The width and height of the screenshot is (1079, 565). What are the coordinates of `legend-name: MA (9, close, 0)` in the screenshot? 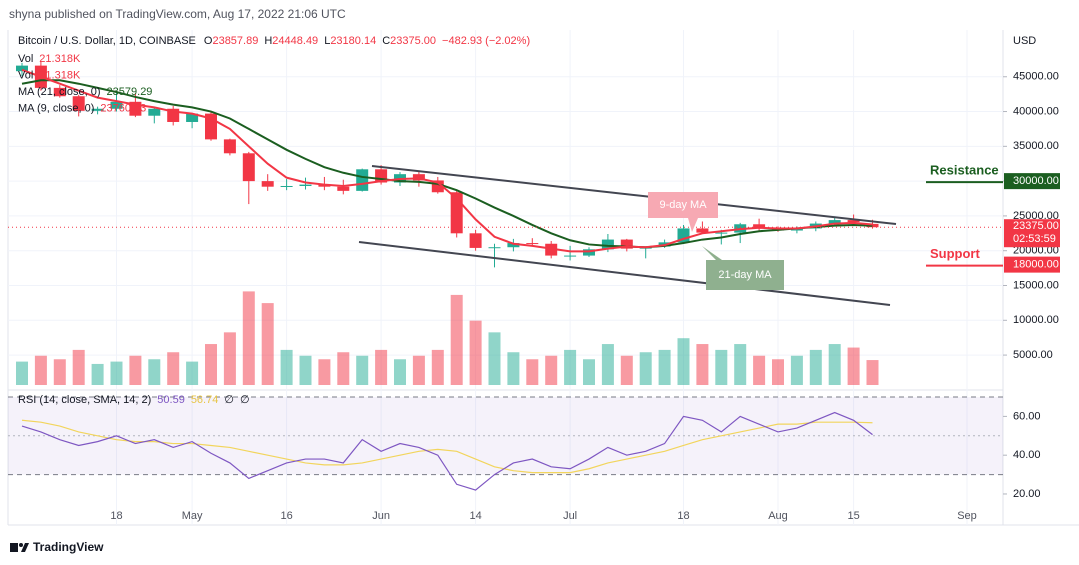 It's located at (56, 108).